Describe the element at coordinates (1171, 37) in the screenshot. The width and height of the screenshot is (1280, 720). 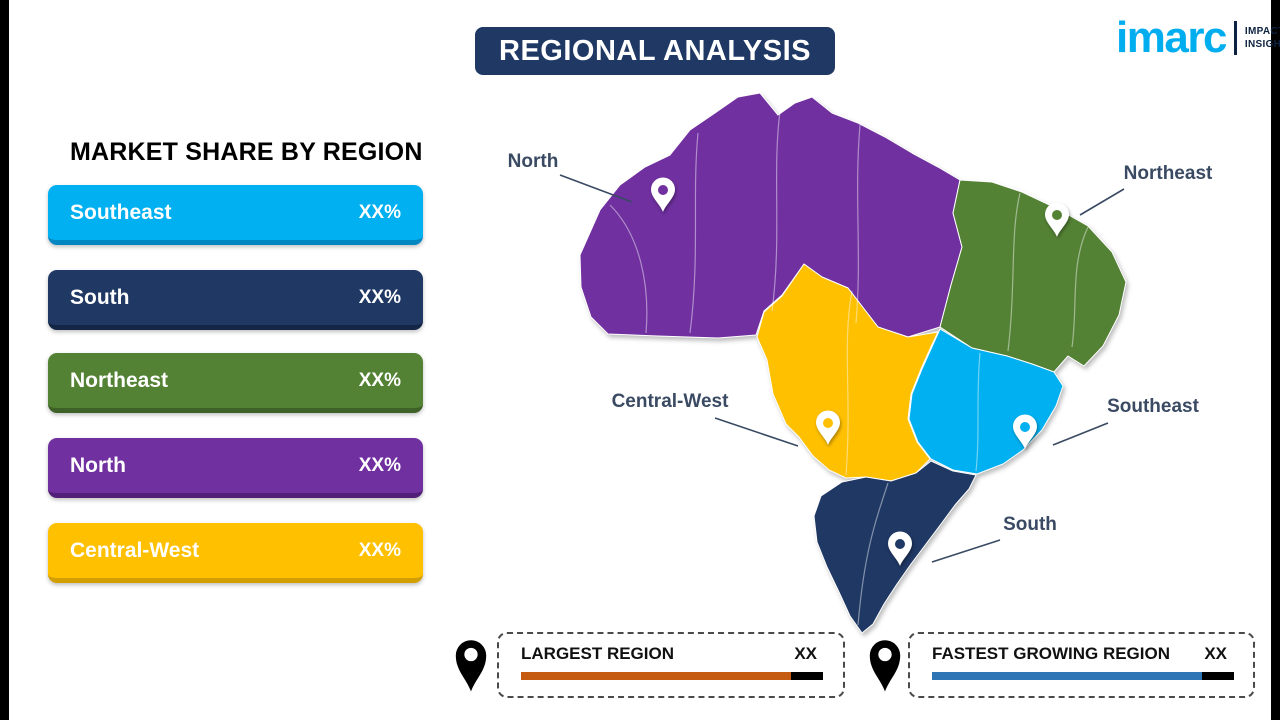
I see `imarc-logo-text: imarc` at that location.